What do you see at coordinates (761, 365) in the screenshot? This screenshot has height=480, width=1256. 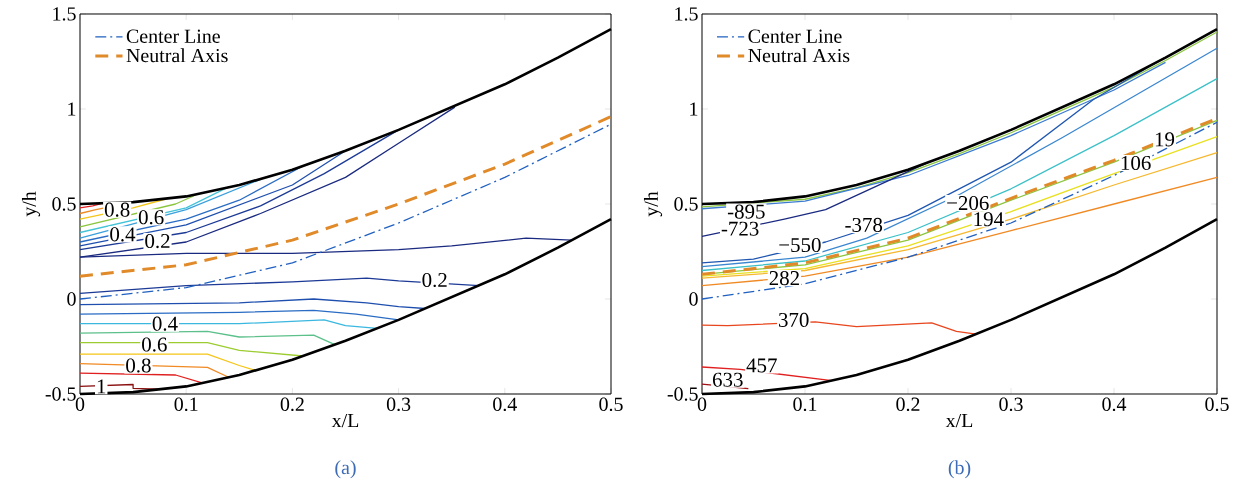 I see `annotation: 457` at bounding box center [761, 365].